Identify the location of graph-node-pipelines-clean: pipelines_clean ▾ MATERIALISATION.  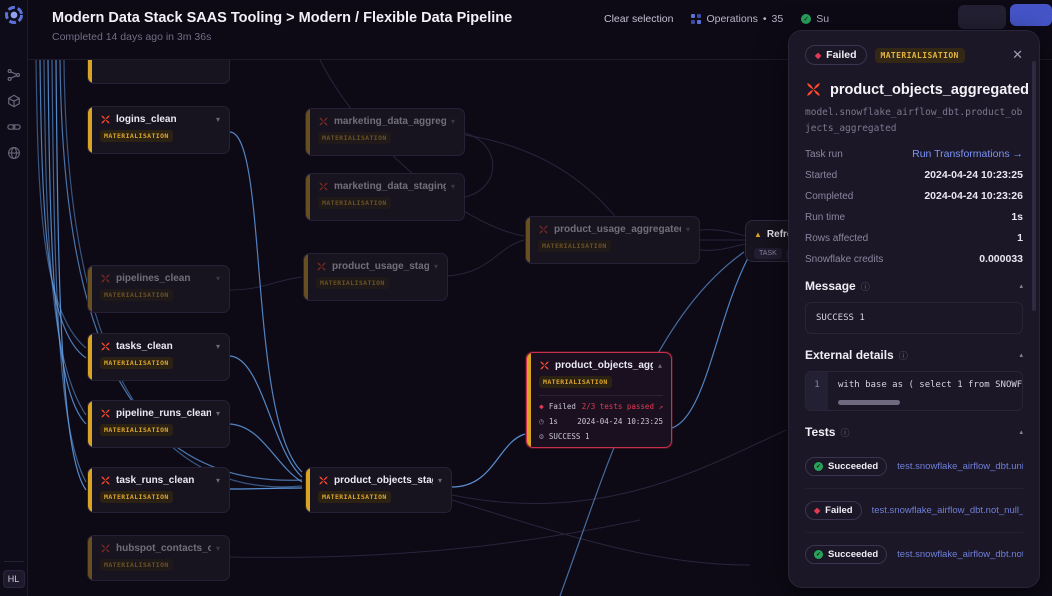
(158, 289).